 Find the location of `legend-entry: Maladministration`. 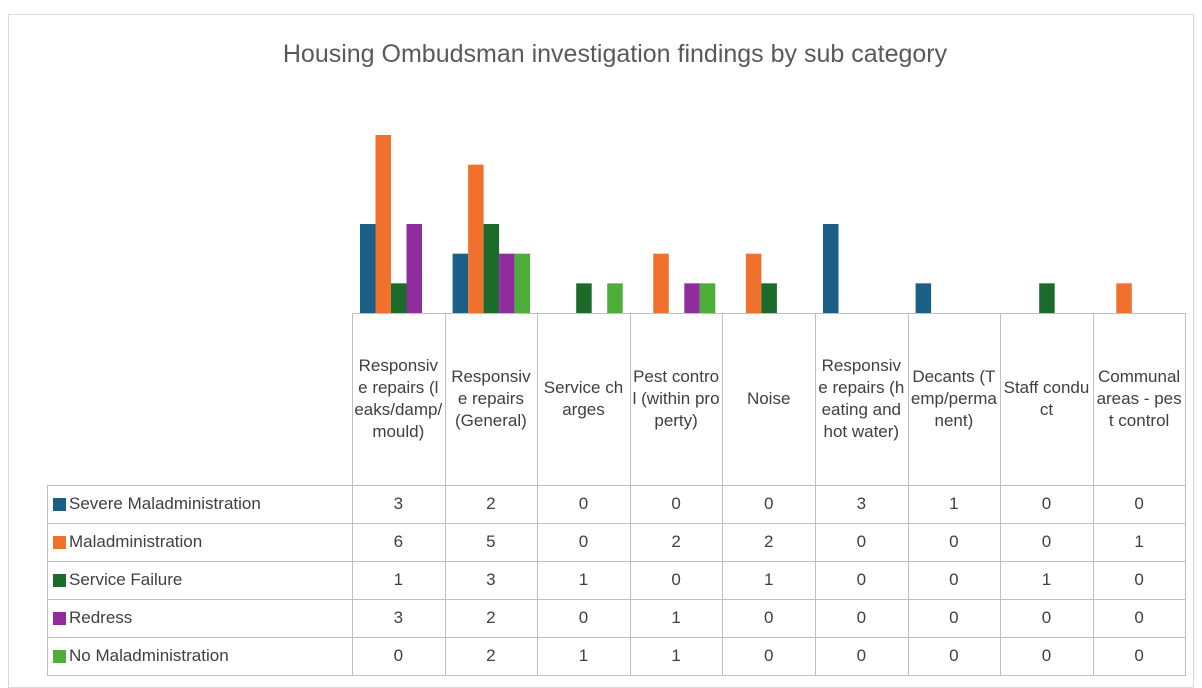

legend-entry: Maladministration is located at coordinates (199, 542).